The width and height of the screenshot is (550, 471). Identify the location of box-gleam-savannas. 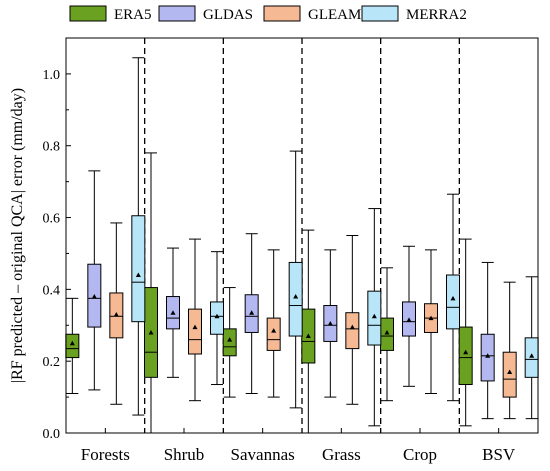
(273, 323).